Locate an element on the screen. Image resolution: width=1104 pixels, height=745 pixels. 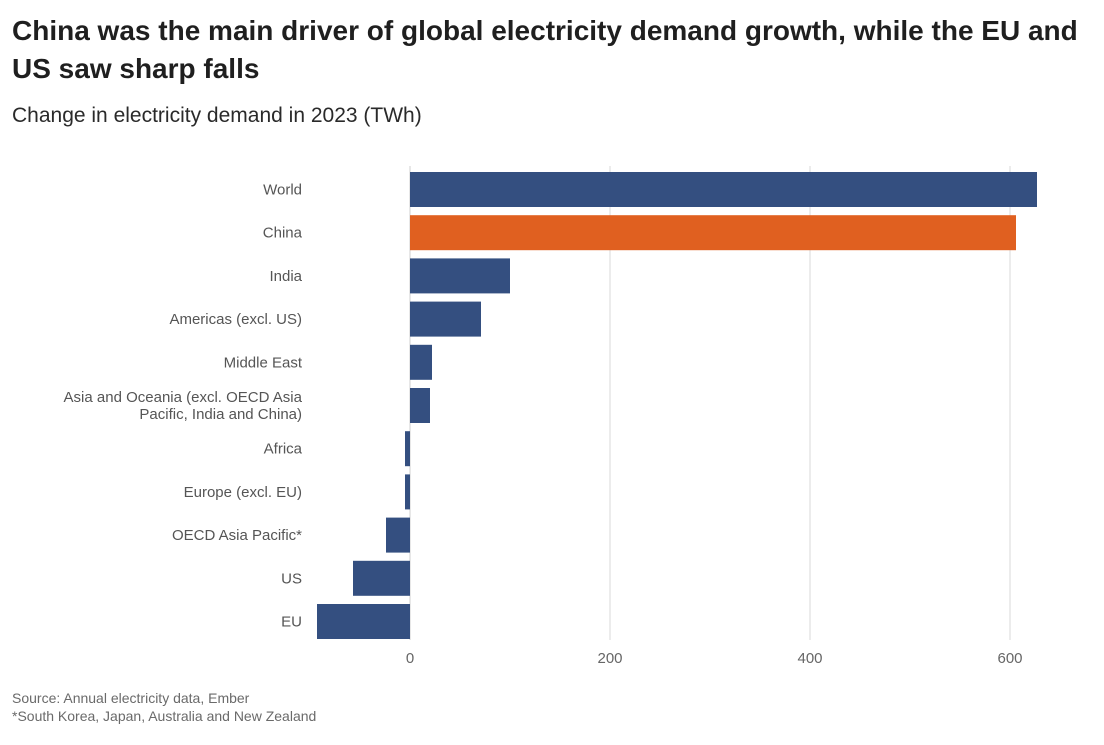
category-label: Americas (excl. US) is located at coordinates (235, 319).